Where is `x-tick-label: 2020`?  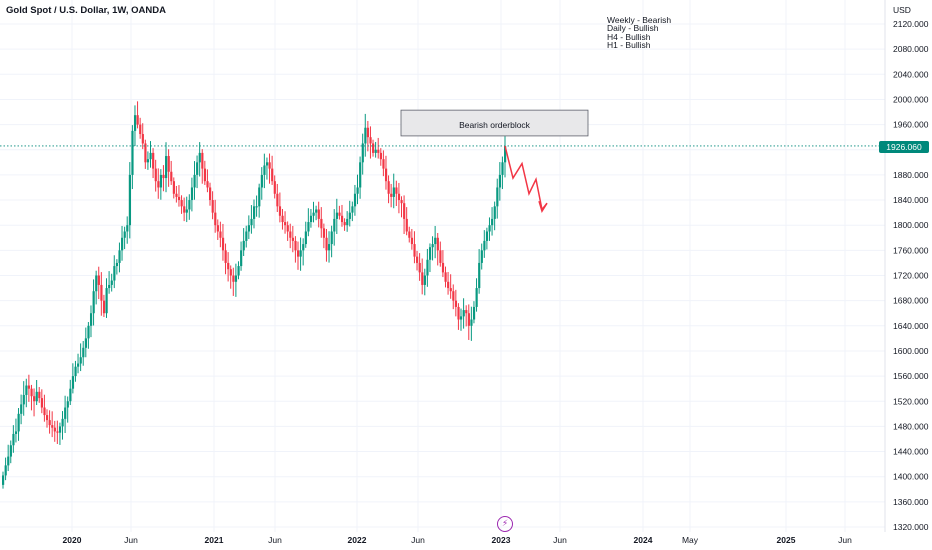 x-tick-label: 2020 is located at coordinates (72, 540).